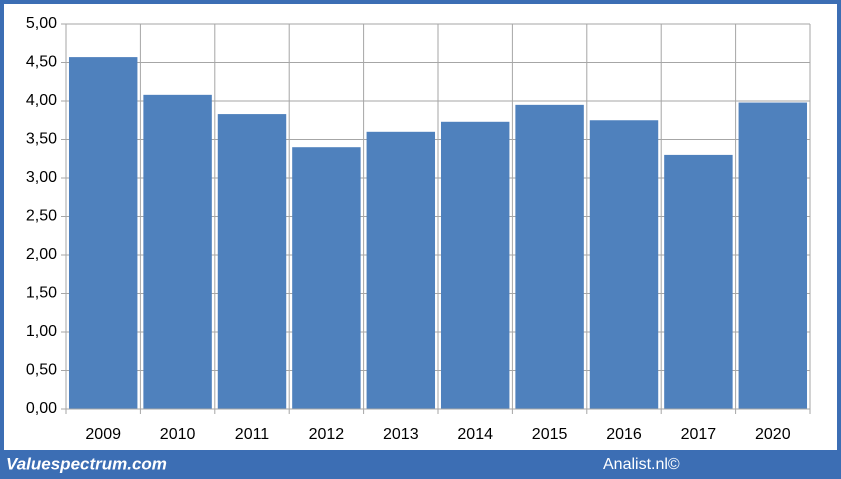  Describe the element at coordinates (41, 254) in the screenshot. I see `y-tick-label: 2,00` at that location.